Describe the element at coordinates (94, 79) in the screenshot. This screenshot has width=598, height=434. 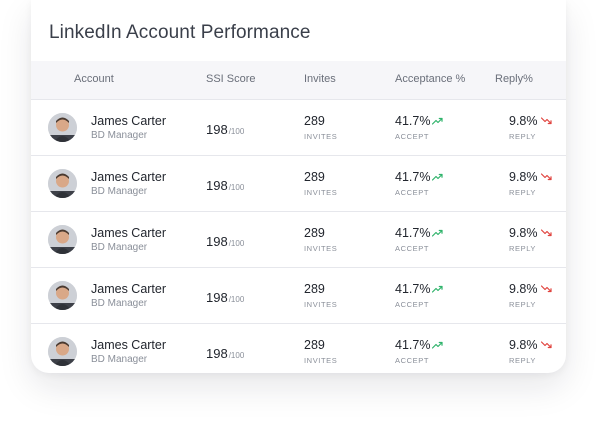
I see `column-header-account: Account` at that location.